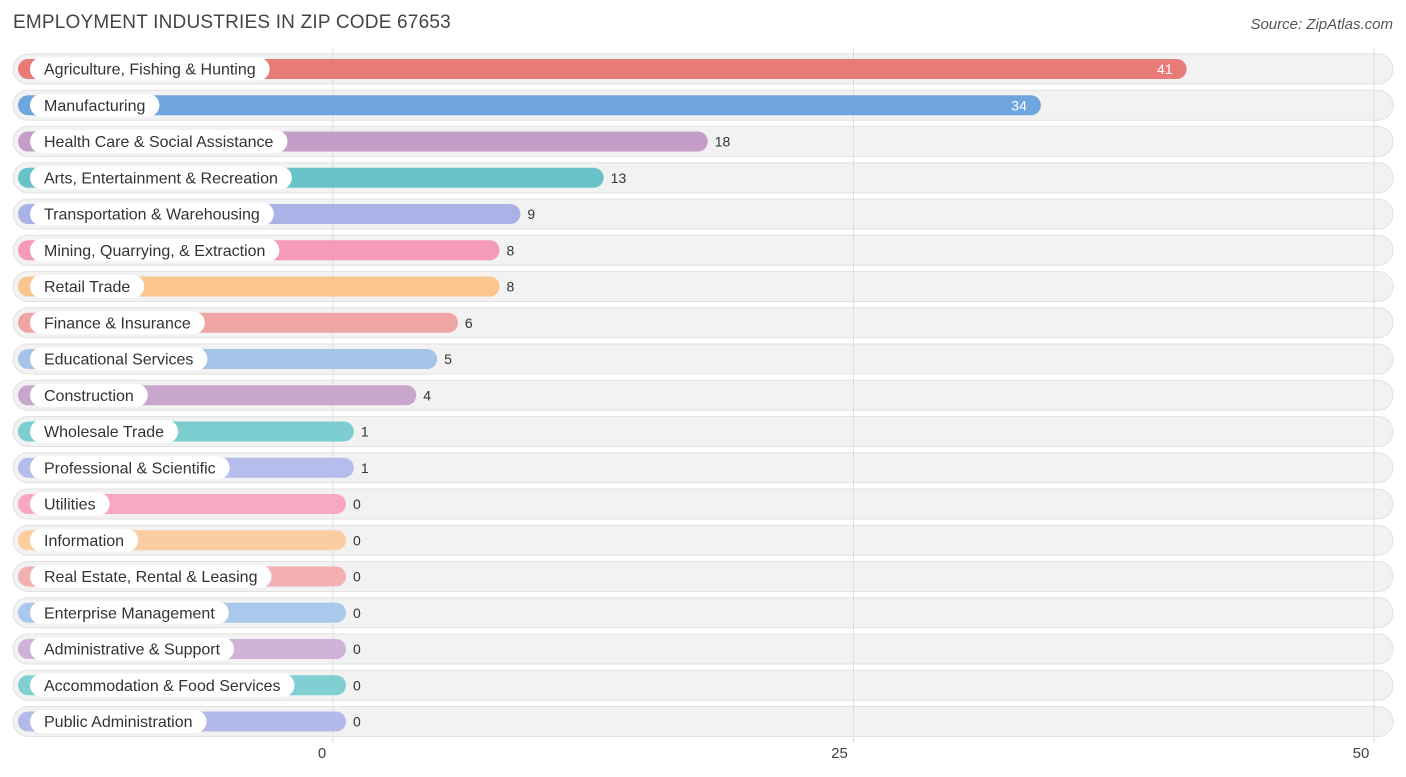 The width and height of the screenshot is (1406, 777). Describe the element at coordinates (1019, 105) in the screenshot. I see `data-label: 34` at that location.